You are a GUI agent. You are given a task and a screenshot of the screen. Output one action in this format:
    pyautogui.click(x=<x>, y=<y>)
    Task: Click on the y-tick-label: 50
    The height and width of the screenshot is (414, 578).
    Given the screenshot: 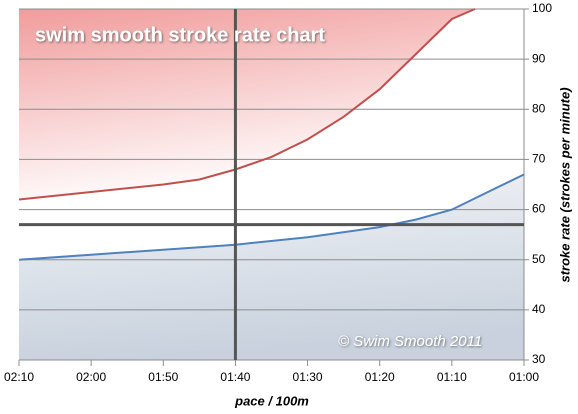 What is the action you would take?
    pyautogui.click(x=539, y=259)
    